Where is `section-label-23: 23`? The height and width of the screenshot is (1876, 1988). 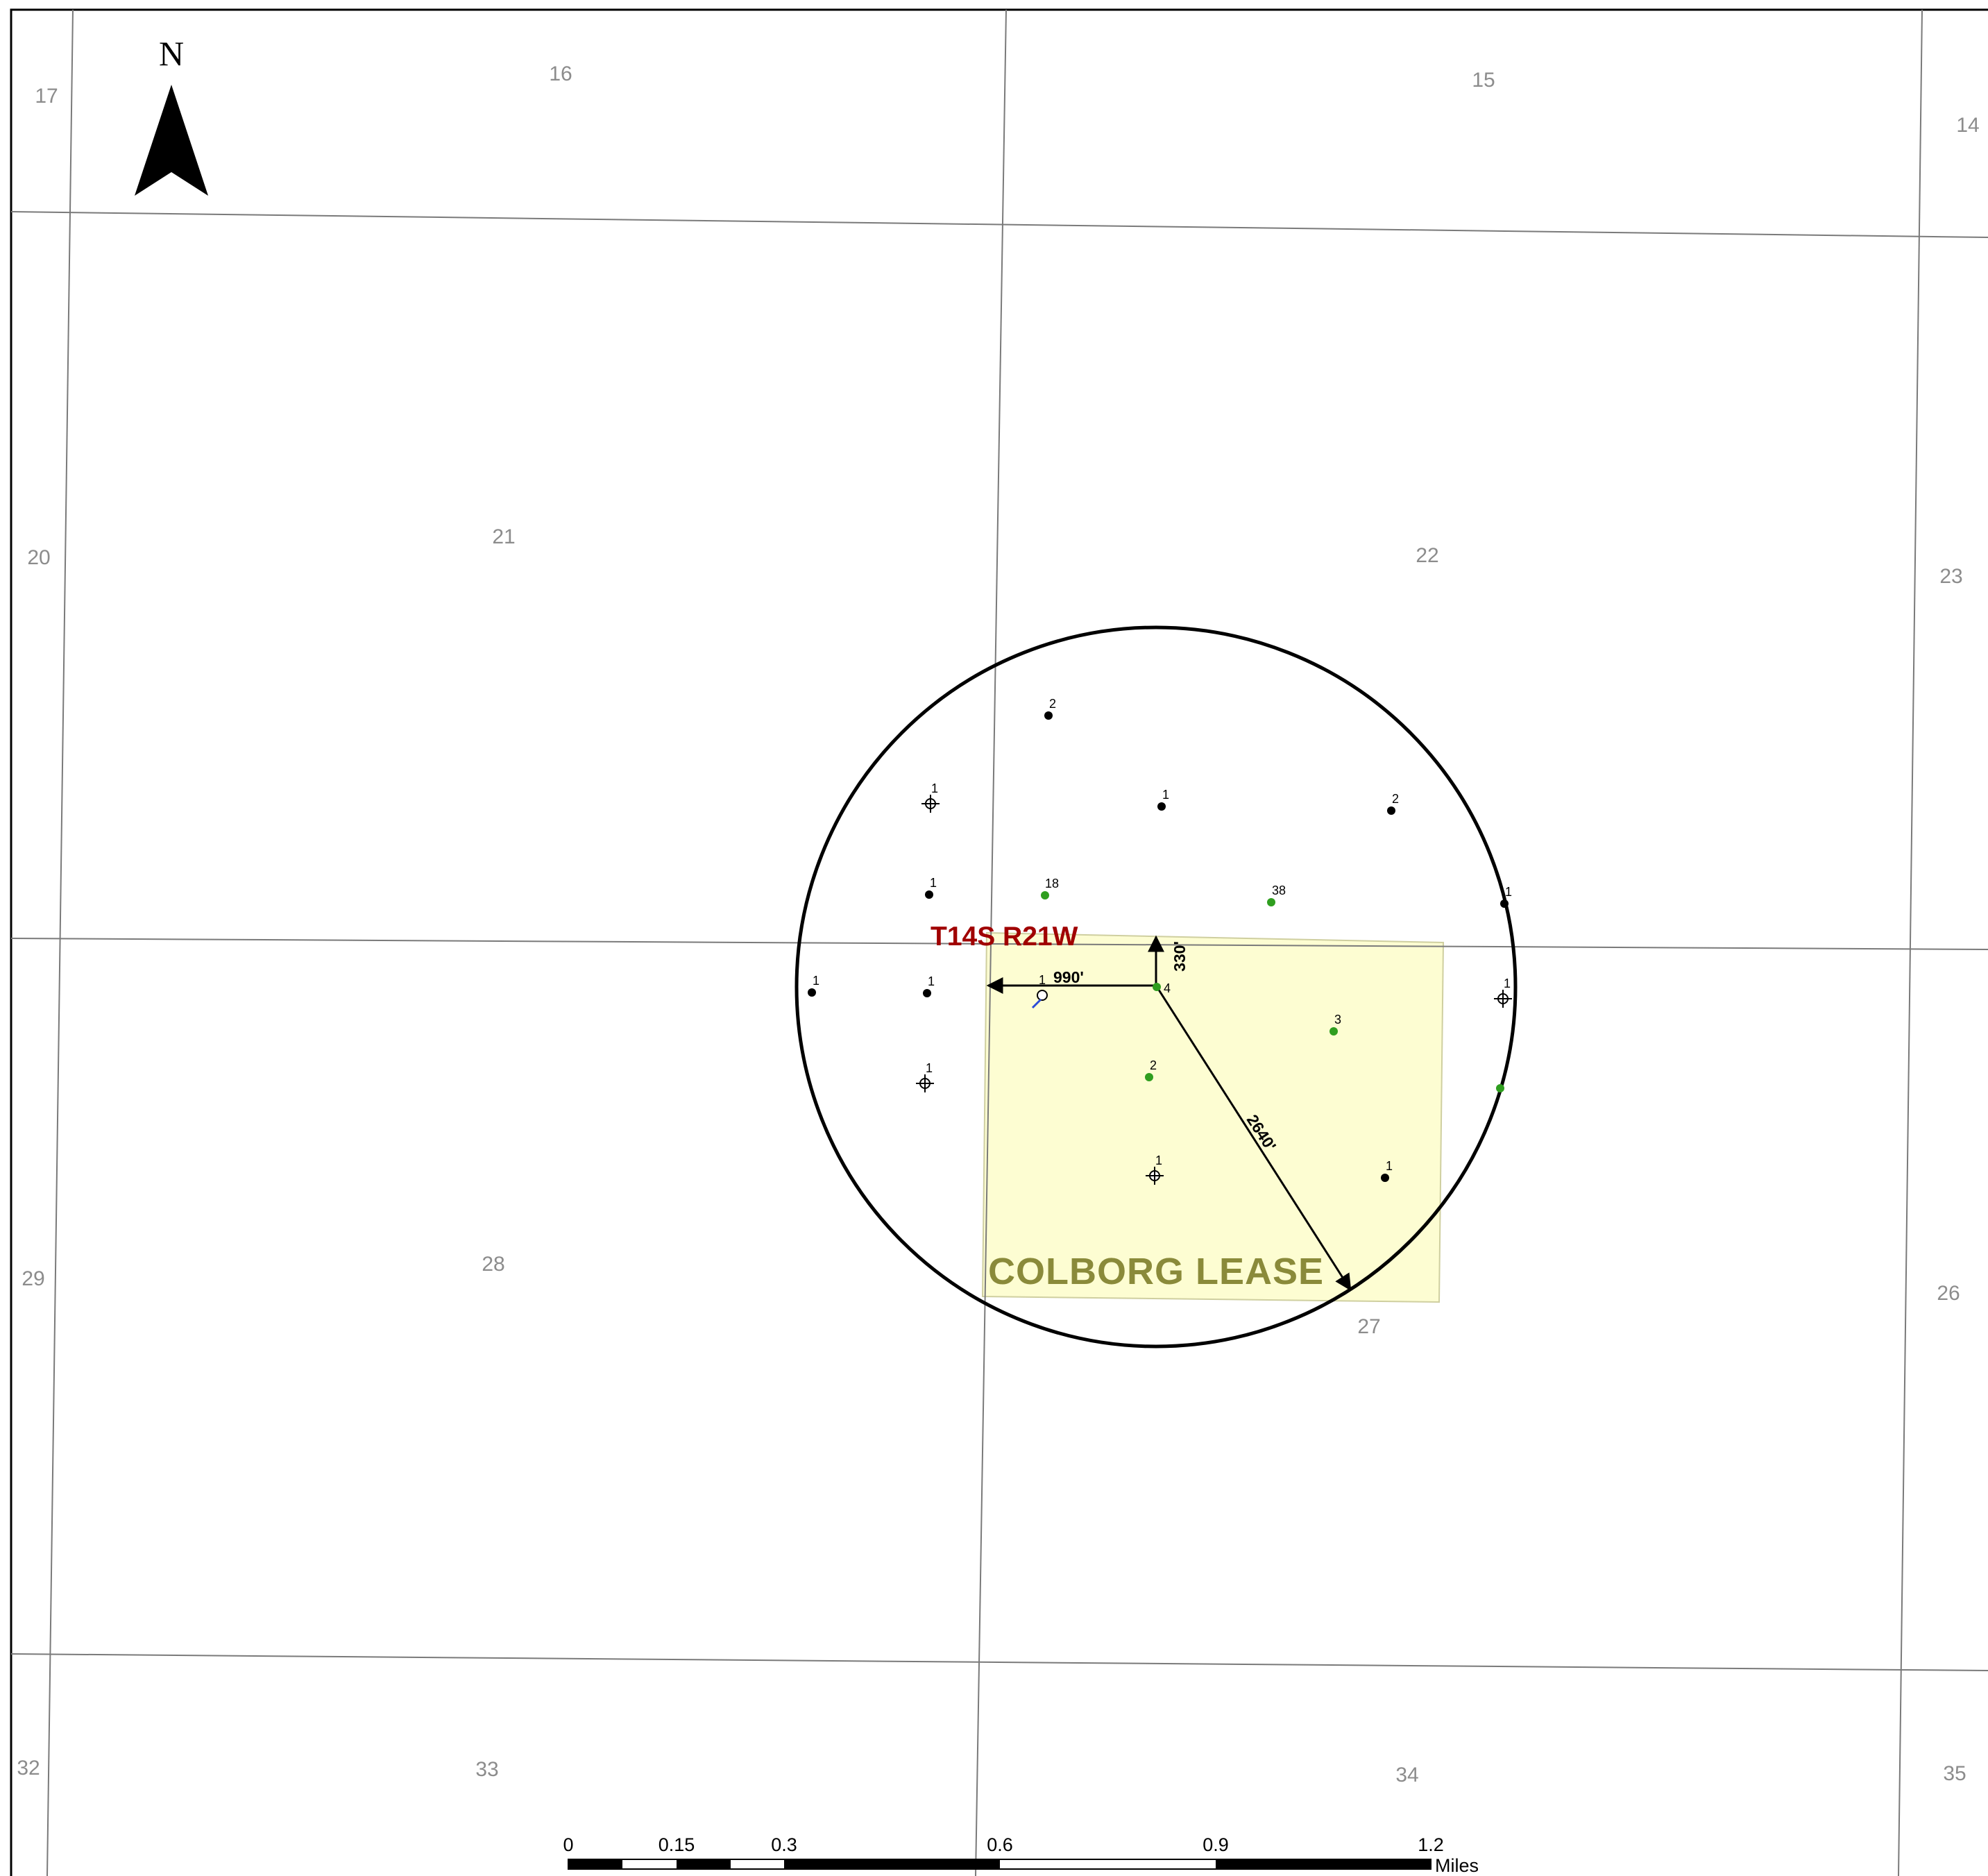 section-label-23: 23 is located at coordinates (1950, 576).